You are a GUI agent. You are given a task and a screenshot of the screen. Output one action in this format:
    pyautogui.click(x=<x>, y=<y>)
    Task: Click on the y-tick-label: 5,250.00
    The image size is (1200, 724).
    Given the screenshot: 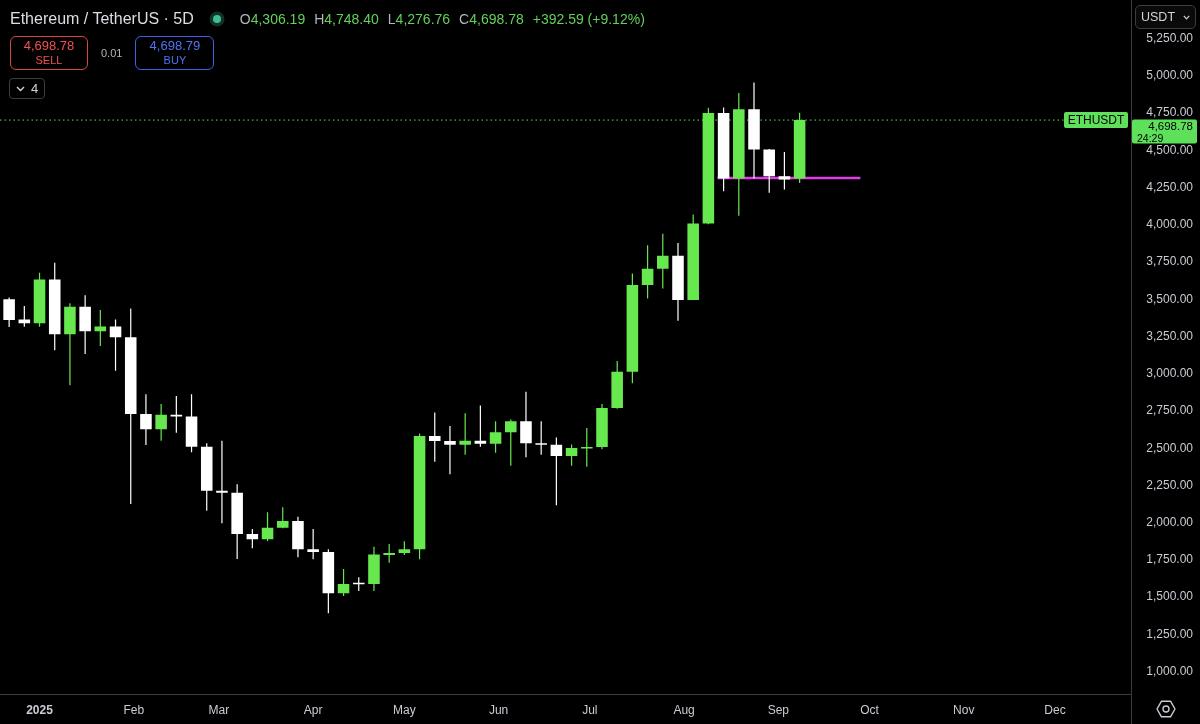 What is the action you would take?
    pyautogui.click(x=1170, y=37)
    